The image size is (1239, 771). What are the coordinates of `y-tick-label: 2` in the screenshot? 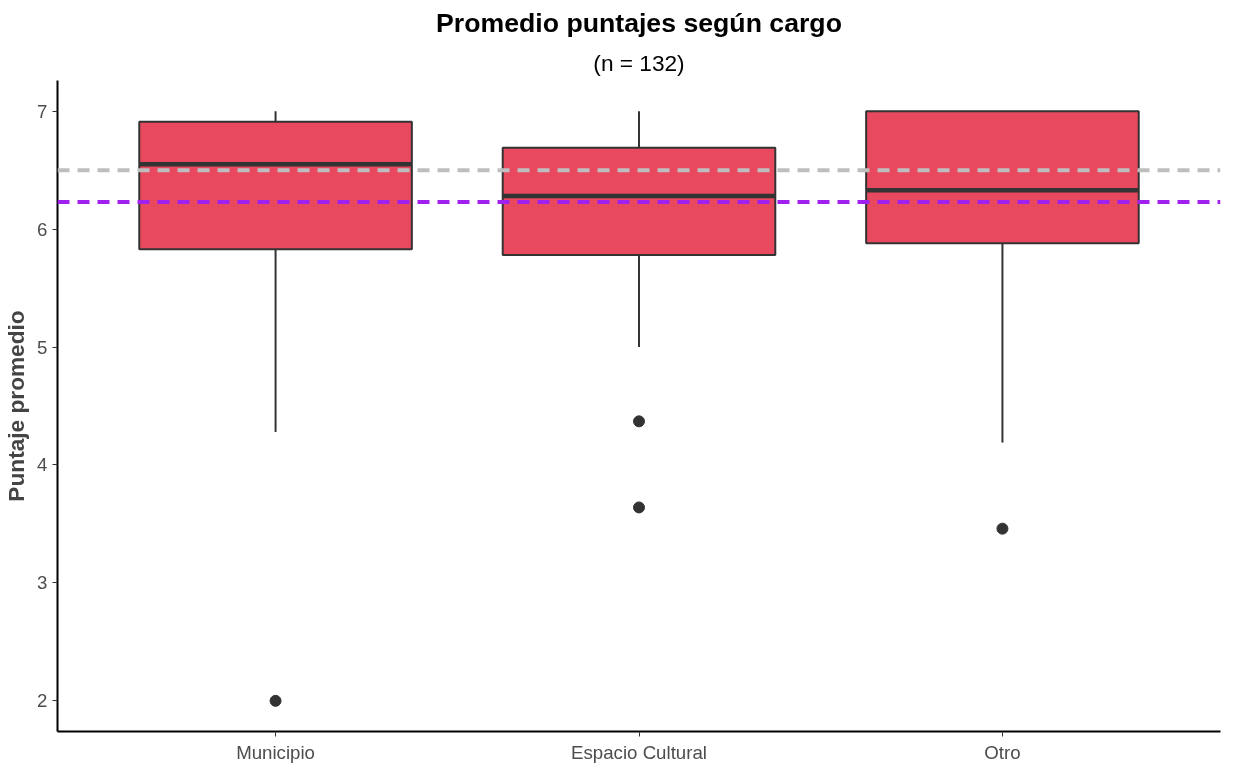 It's located at (42, 701).